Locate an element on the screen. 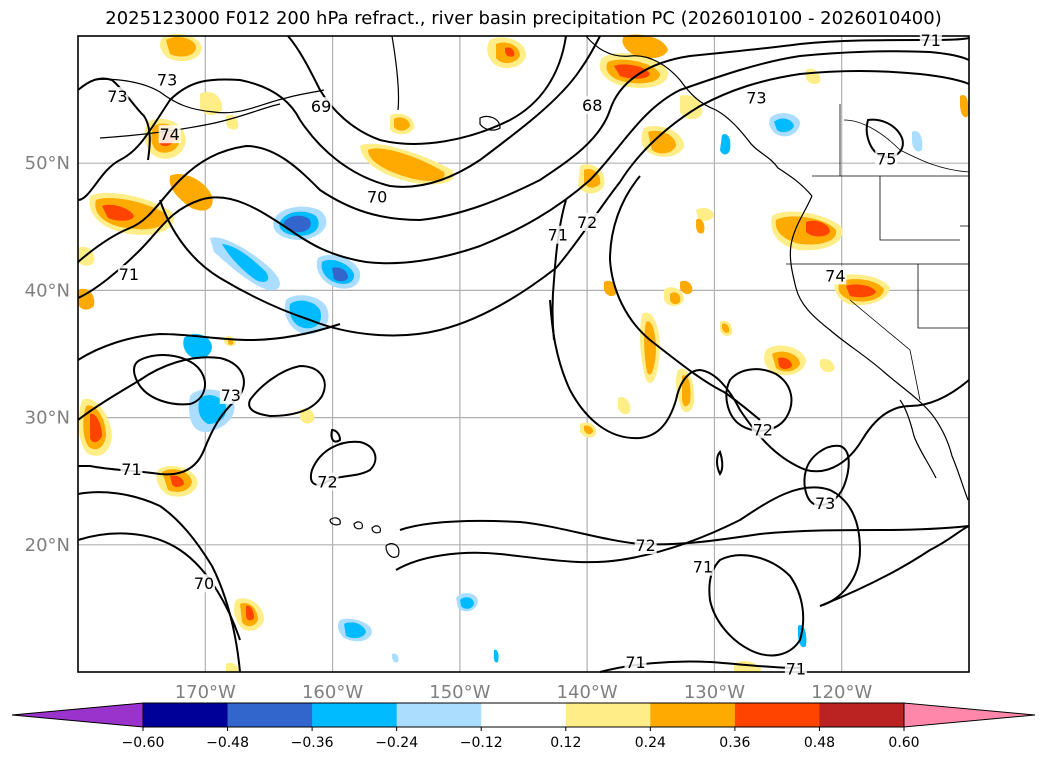 This screenshot has width=1047, height=765. lon-tick-label: 140°W is located at coordinates (587, 692).